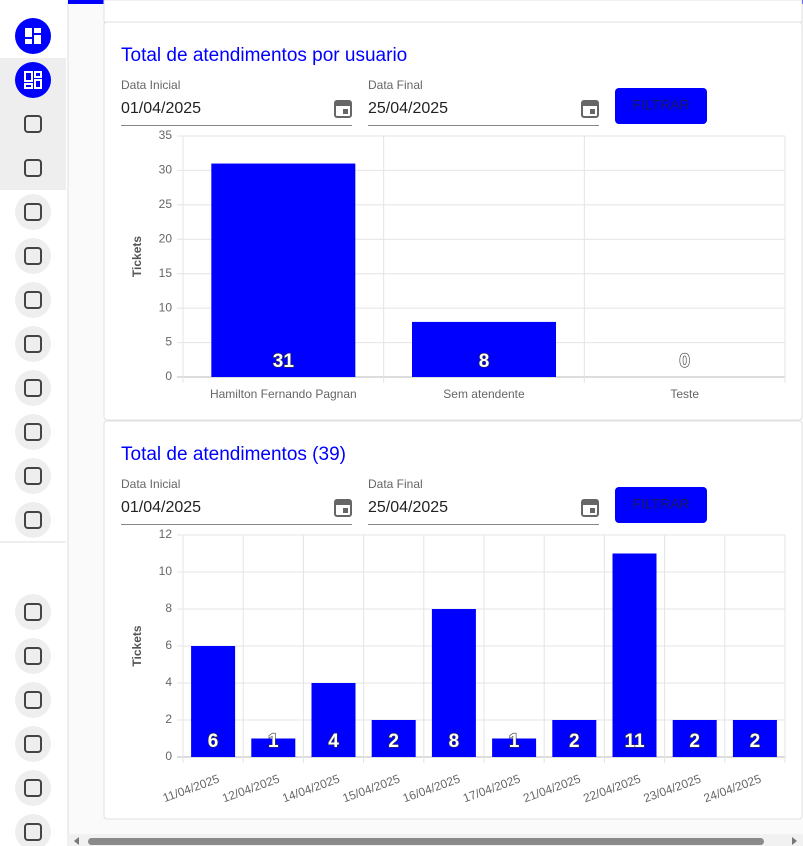 This screenshot has width=803, height=846. I want to click on scrollbar-thumb, so click(426, 841).